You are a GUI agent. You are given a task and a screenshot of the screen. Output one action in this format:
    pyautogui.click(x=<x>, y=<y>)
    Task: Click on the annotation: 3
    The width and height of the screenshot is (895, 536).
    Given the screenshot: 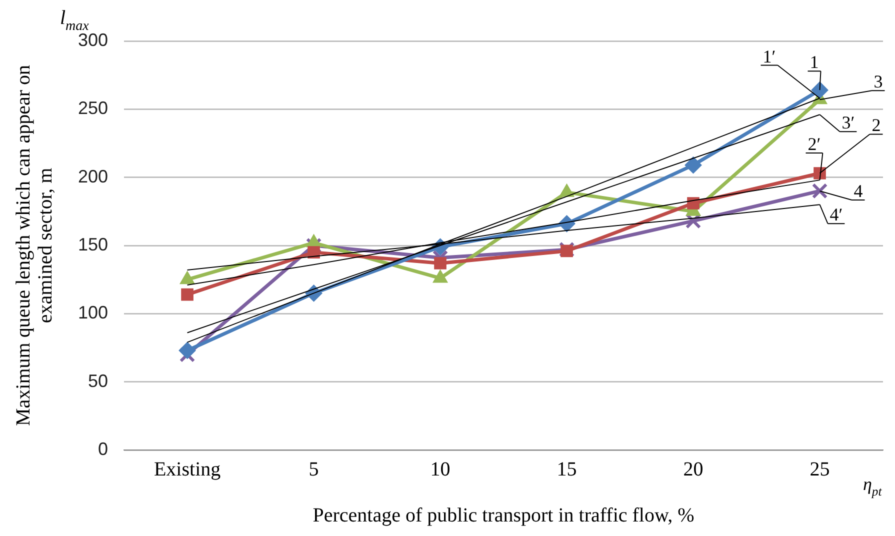 What is the action you would take?
    pyautogui.click(x=878, y=82)
    